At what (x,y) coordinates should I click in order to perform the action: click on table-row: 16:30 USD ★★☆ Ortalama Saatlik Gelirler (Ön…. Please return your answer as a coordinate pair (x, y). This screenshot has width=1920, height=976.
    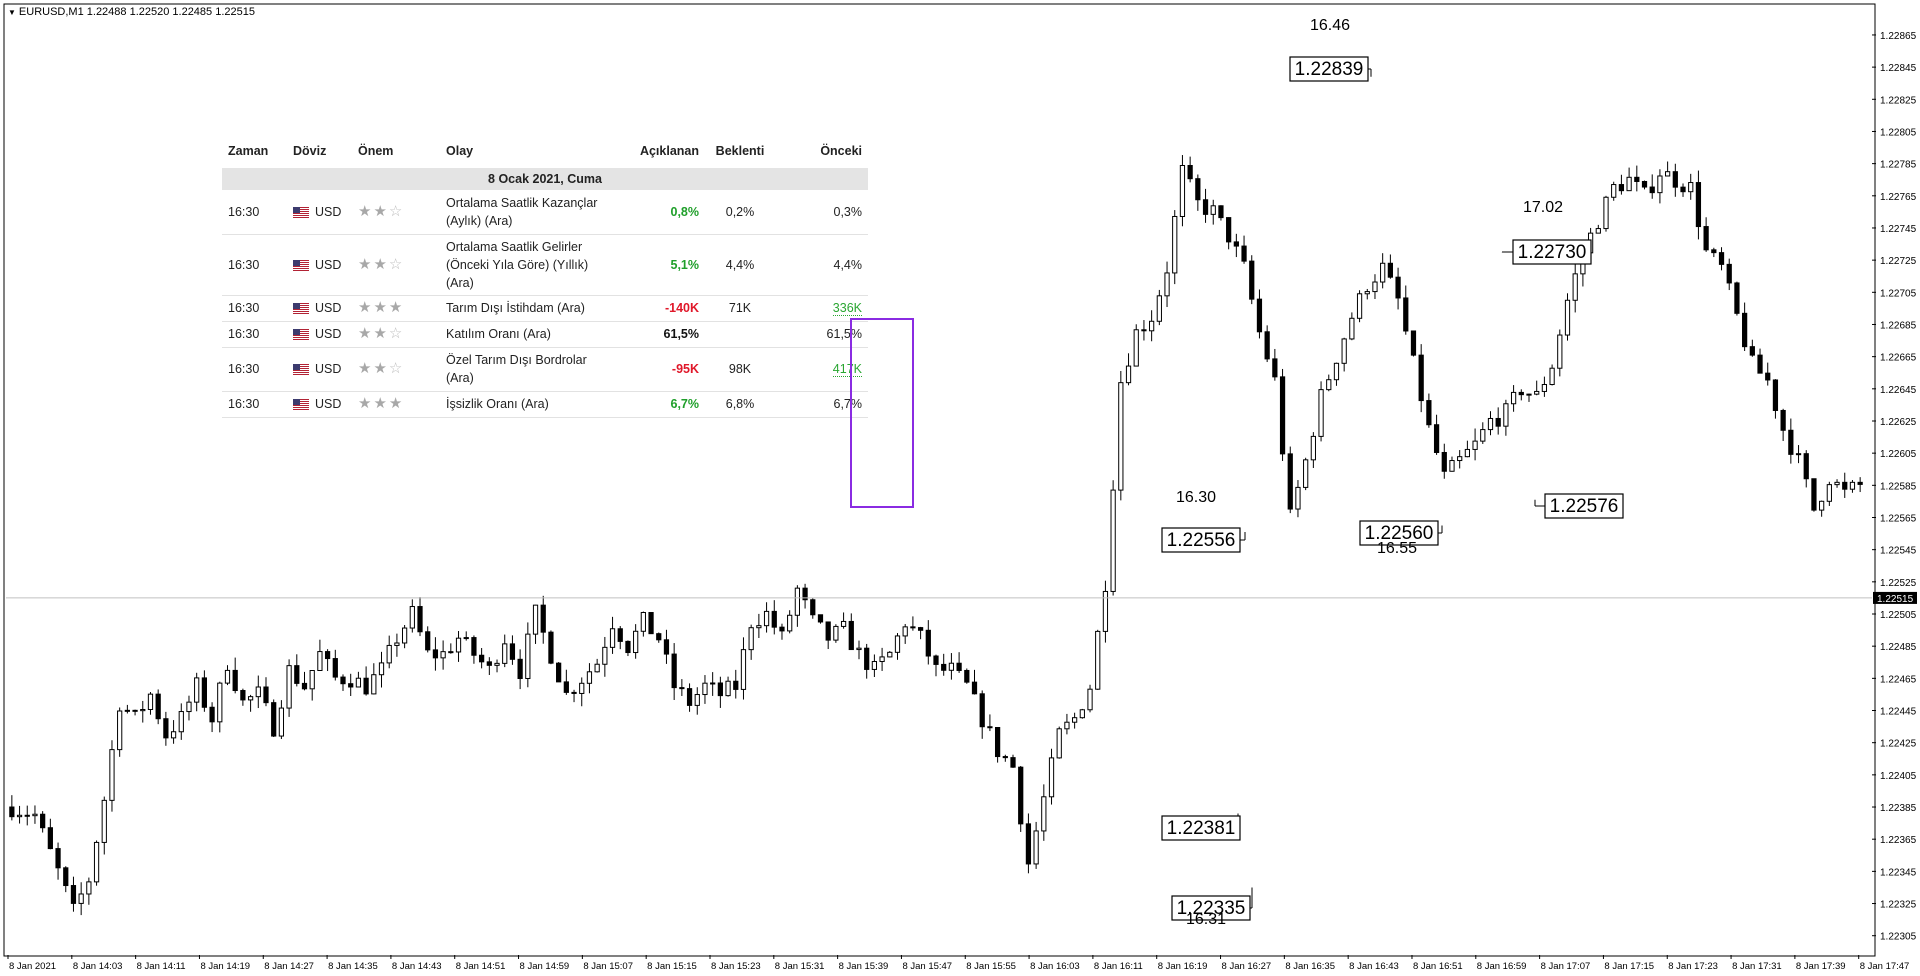
    Looking at the image, I should click on (545, 265).